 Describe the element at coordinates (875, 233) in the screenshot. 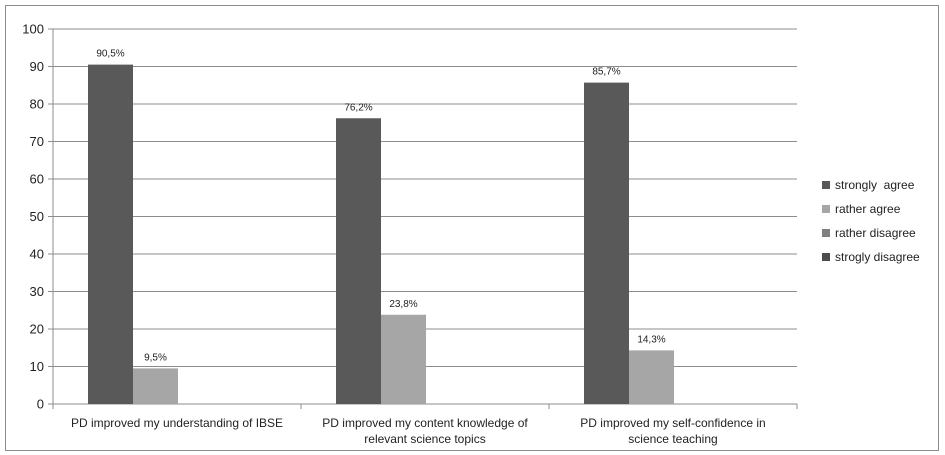

I see `legend-entry: rather disagree` at that location.